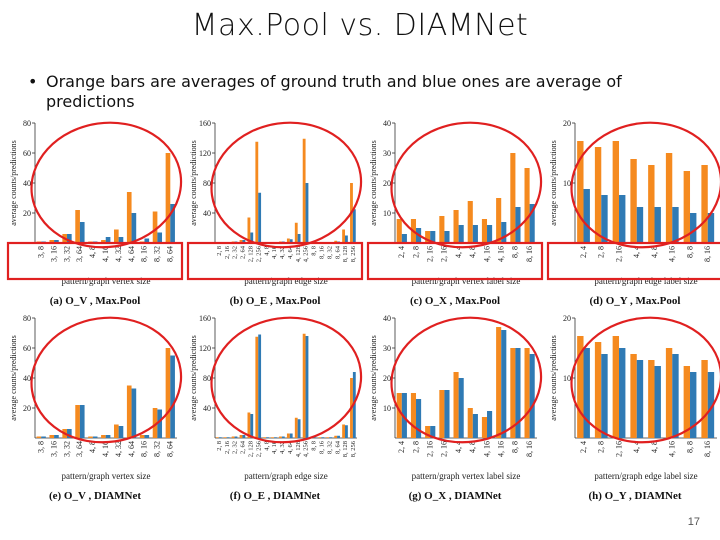  I want to click on panel-caption: (e) O_V , DIAMNet, so click(95, 496).